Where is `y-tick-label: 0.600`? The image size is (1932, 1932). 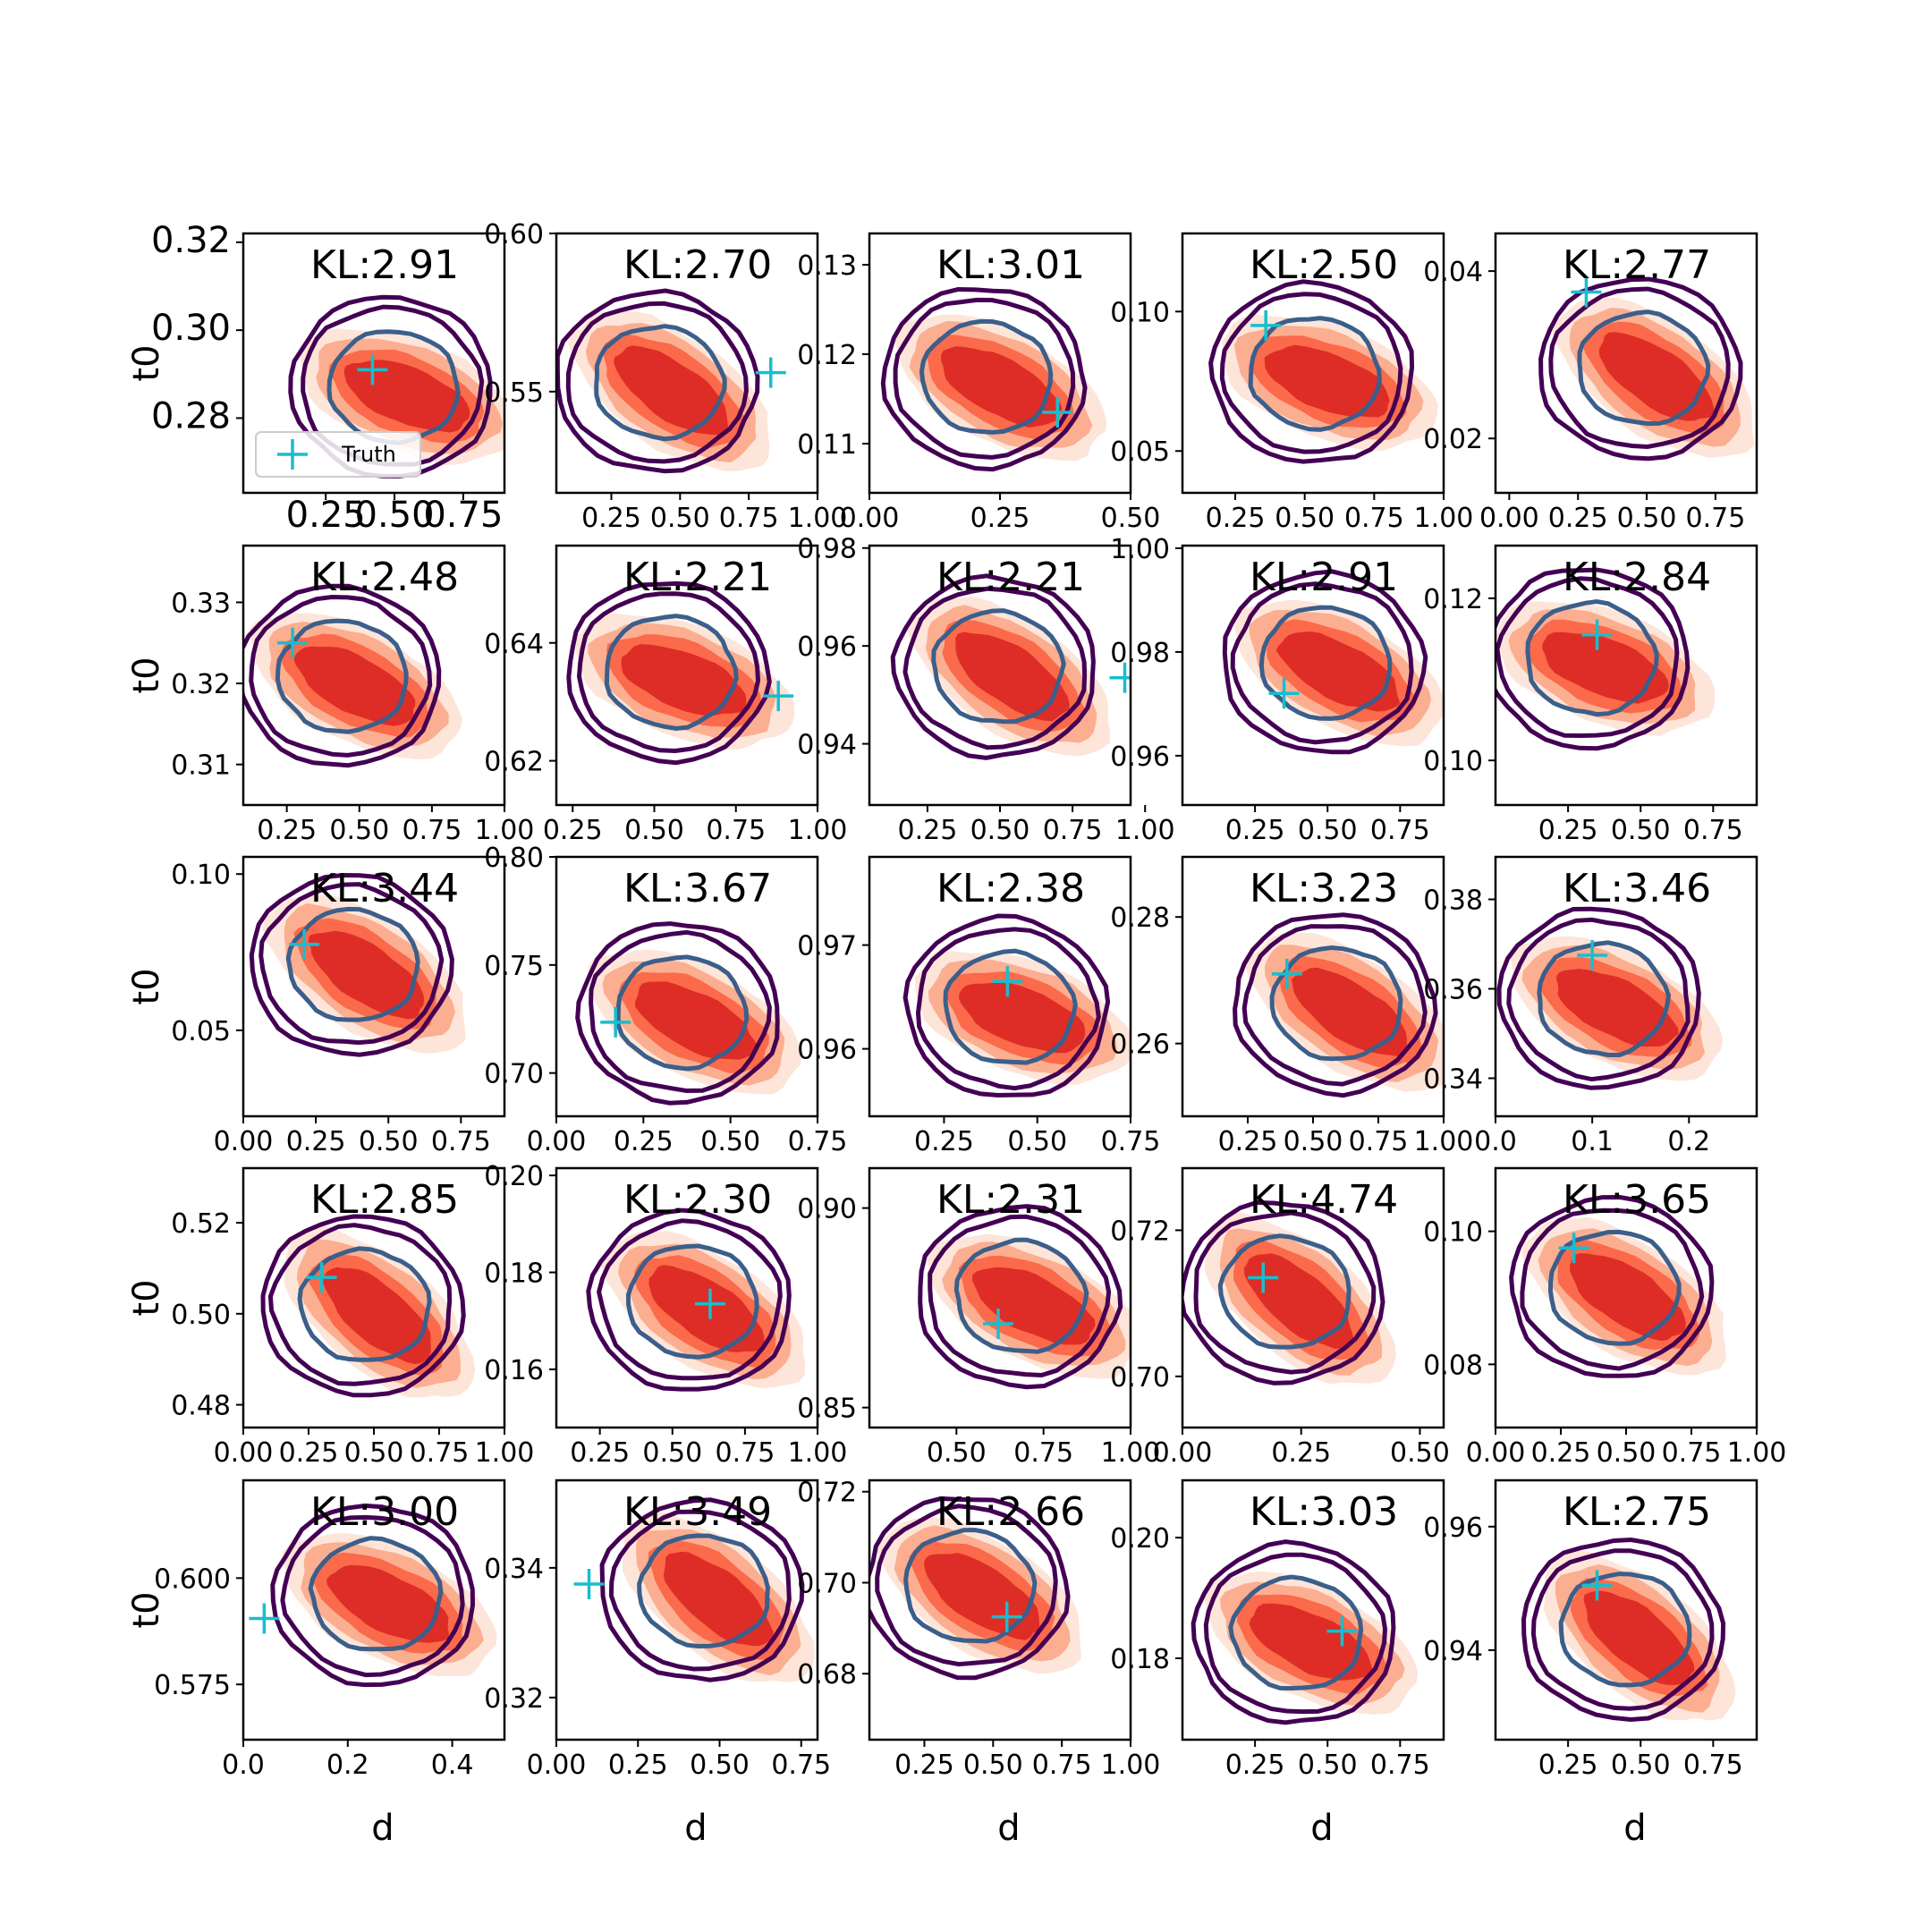
y-tick-label: 0.600 is located at coordinates (192, 1579).